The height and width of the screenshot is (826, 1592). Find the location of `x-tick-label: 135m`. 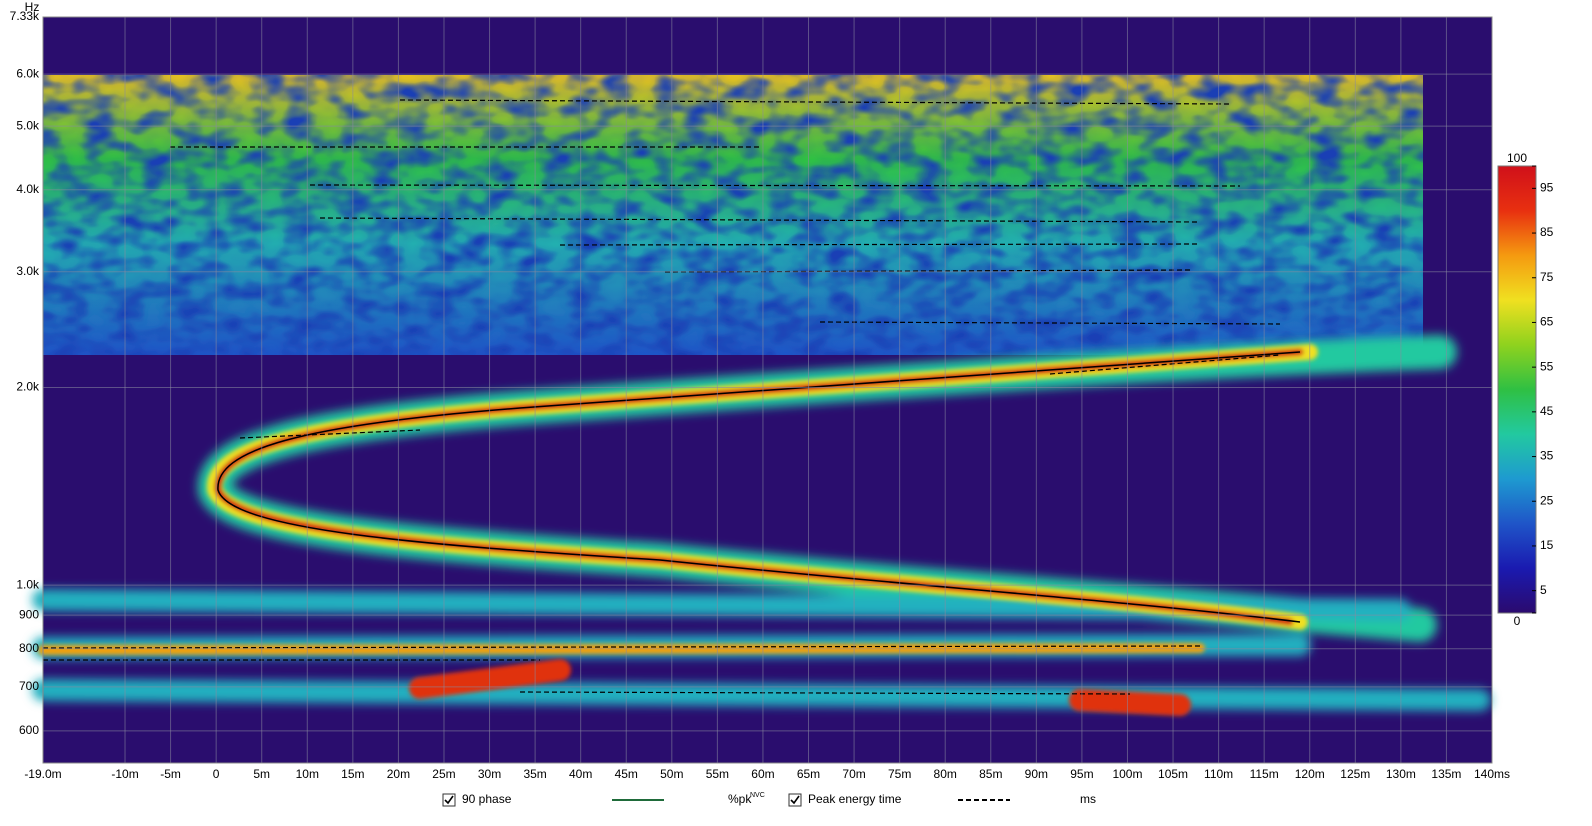

x-tick-label: 135m is located at coordinates (1446, 774).